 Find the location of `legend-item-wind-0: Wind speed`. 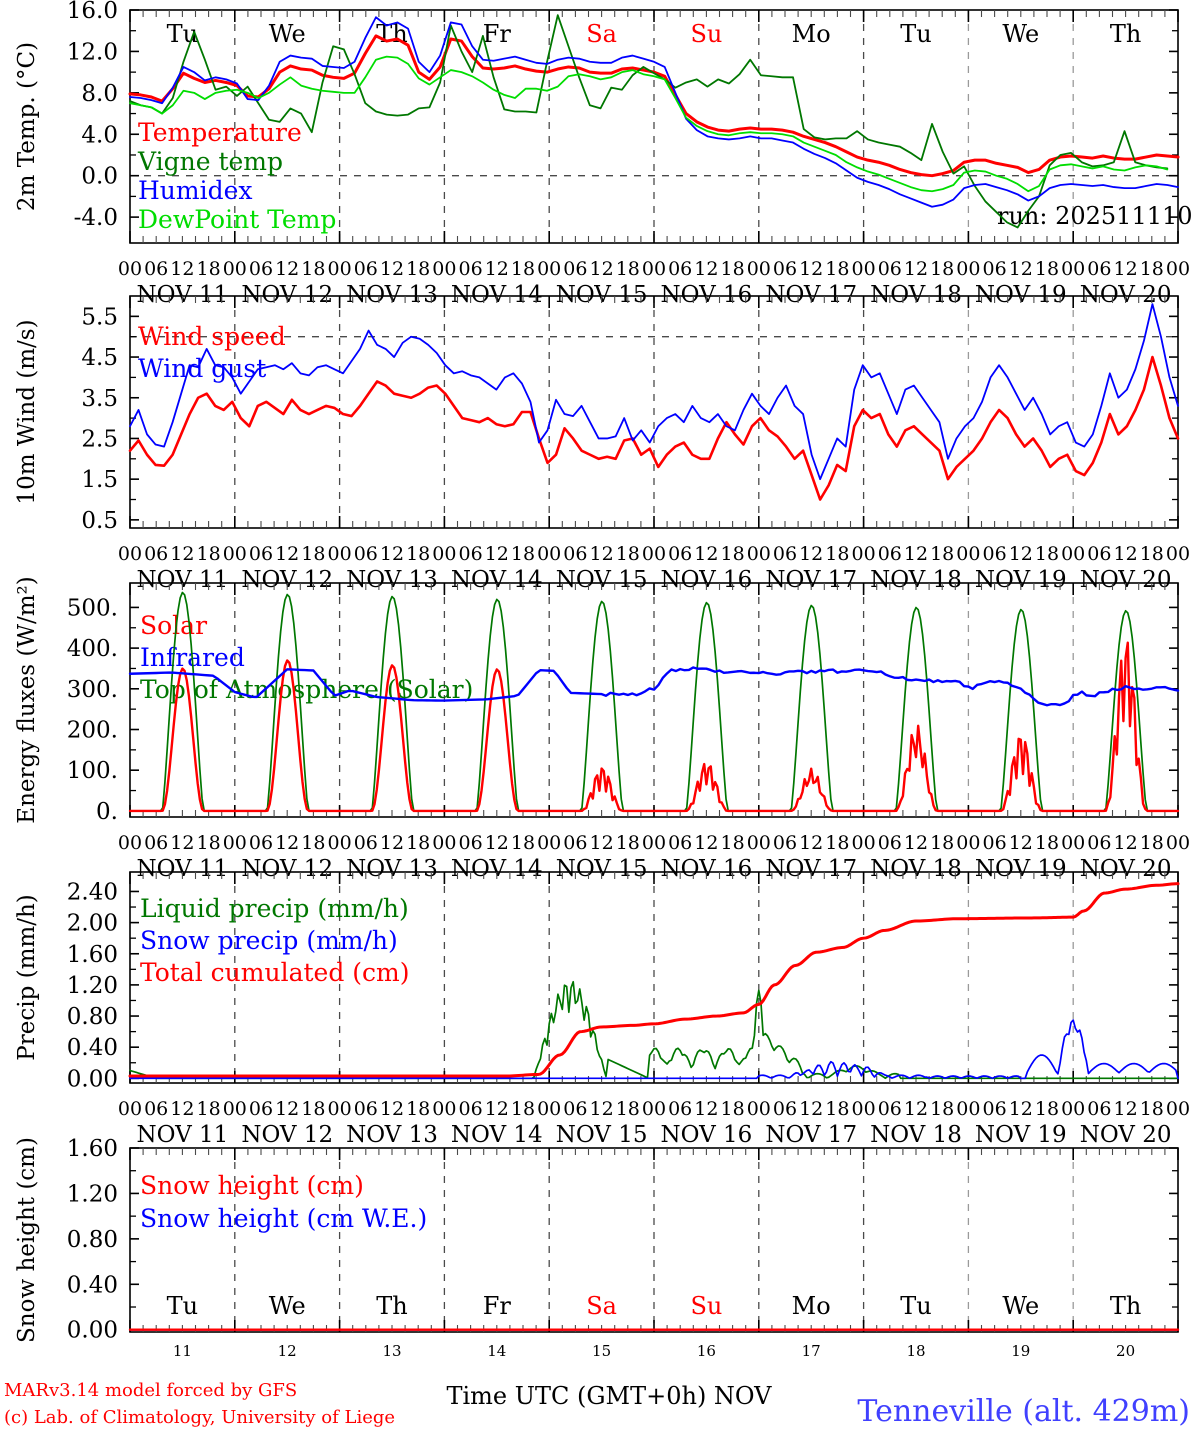

legend-item-wind-0: Wind speed is located at coordinates (212, 336).